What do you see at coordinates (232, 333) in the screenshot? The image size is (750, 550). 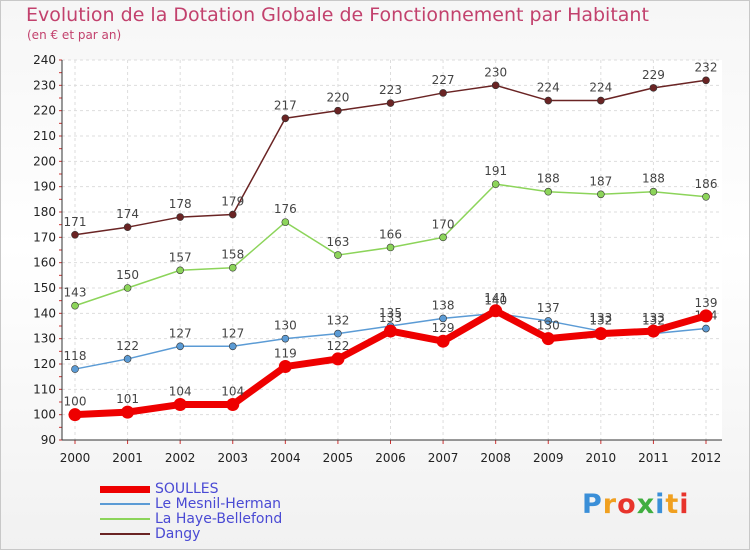 I see `data-label-le-mesnil-herman: 127` at bounding box center [232, 333].